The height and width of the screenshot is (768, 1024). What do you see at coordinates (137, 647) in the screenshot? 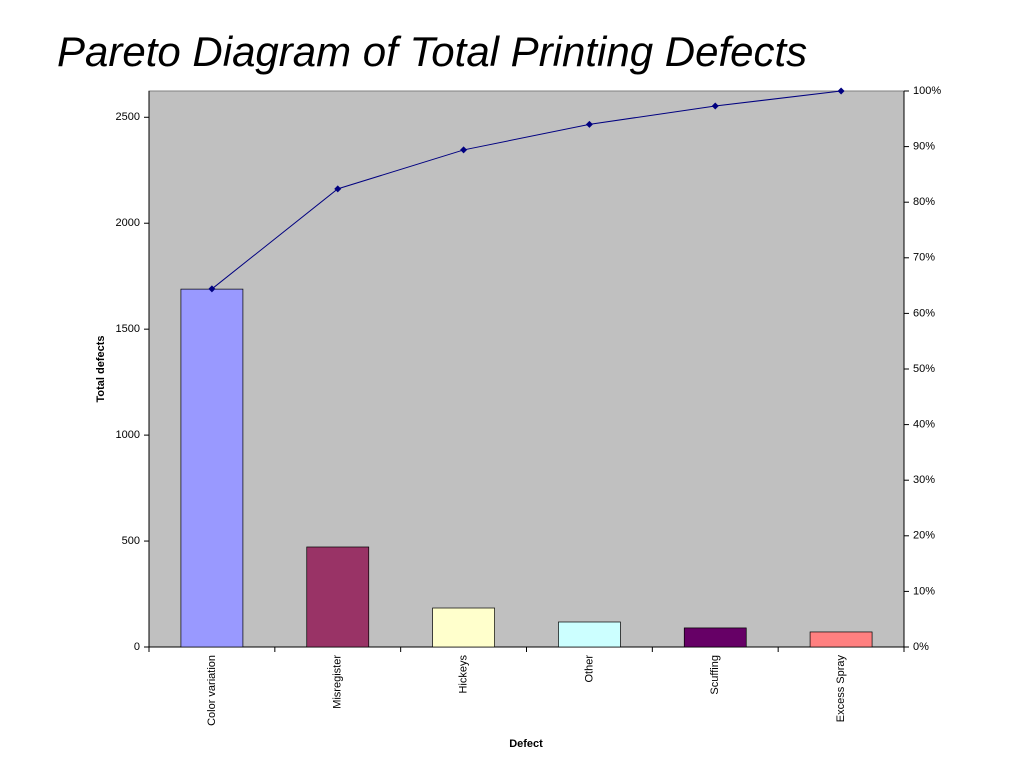
I see `y-tick-label: 0` at bounding box center [137, 647].